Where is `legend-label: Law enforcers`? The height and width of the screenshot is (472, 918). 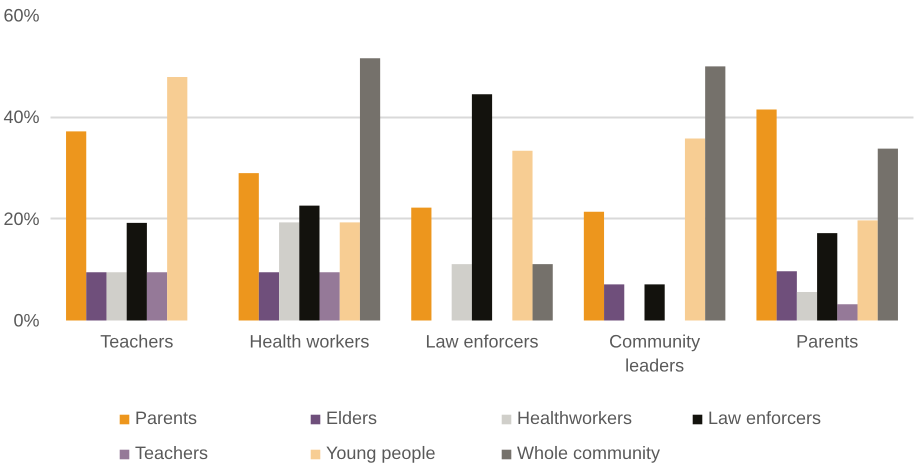
legend-label: Law enforcers is located at coordinates (765, 418).